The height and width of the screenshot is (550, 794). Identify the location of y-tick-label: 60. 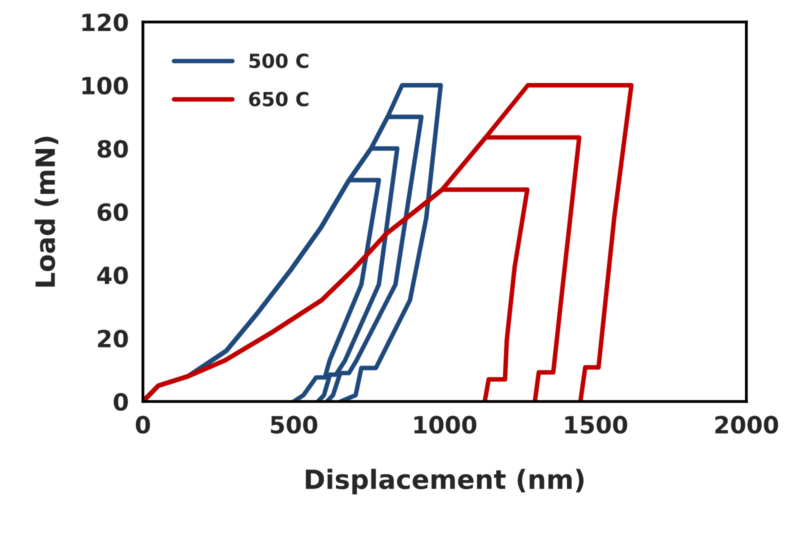
(113, 212).